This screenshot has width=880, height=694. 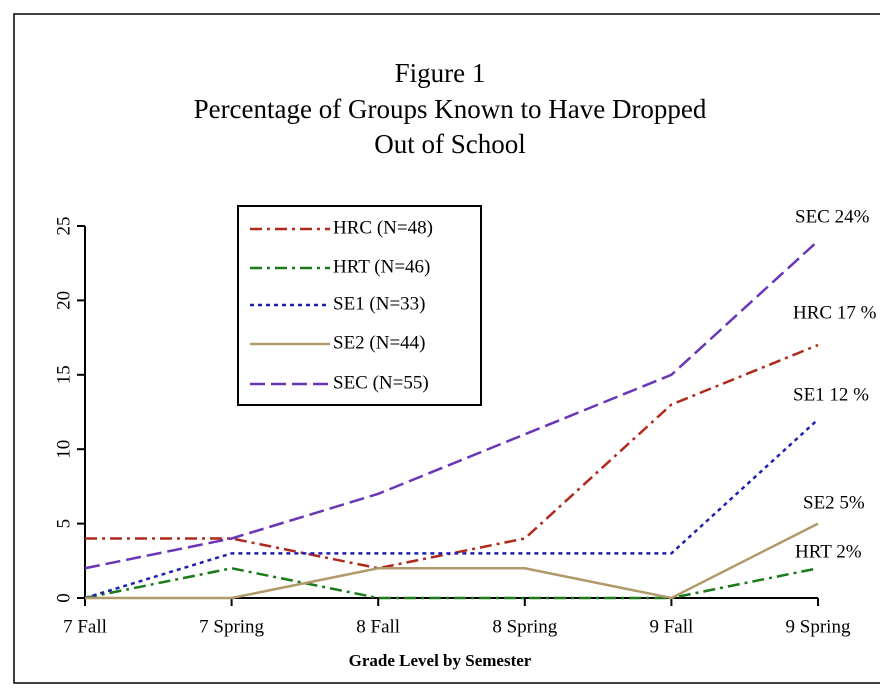 What do you see at coordinates (63, 524) in the screenshot?
I see `y-tick-label: 5` at bounding box center [63, 524].